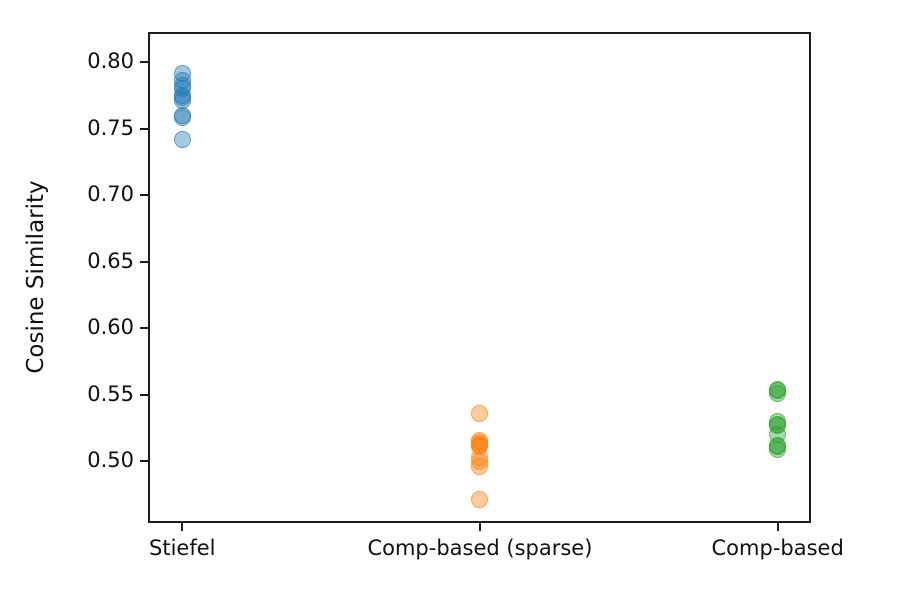  What do you see at coordinates (110, 393) in the screenshot?
I see `y-tick-label: 0.55` at bounding box center [110, 393].